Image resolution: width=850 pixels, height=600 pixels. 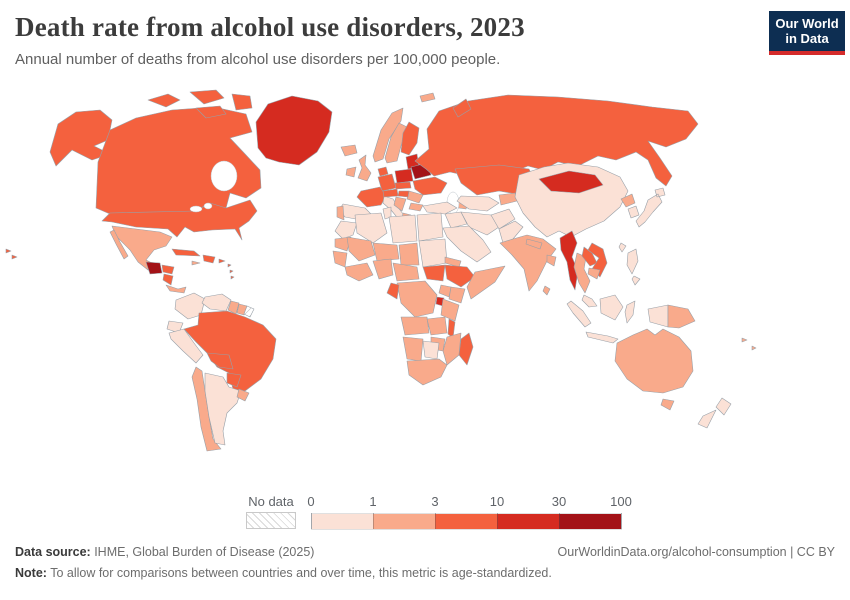 What do you see at coordinates (478, 203) in the screenshot?
I see `country-uzbekistan-turkmenistan` at bounding box center [478, 203].